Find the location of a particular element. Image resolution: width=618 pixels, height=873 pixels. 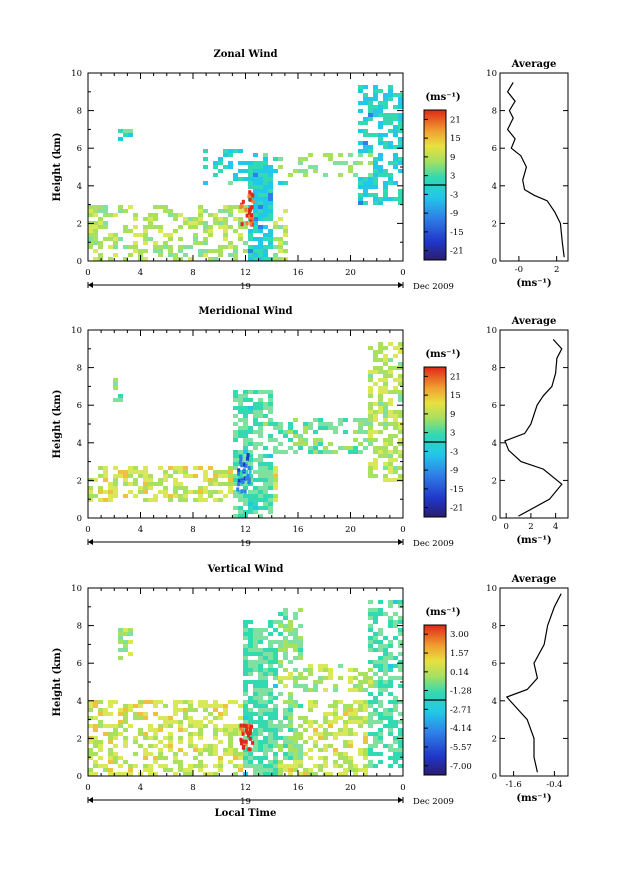

profile-y-tick-label: 0 is located at coordinates (494, 777).